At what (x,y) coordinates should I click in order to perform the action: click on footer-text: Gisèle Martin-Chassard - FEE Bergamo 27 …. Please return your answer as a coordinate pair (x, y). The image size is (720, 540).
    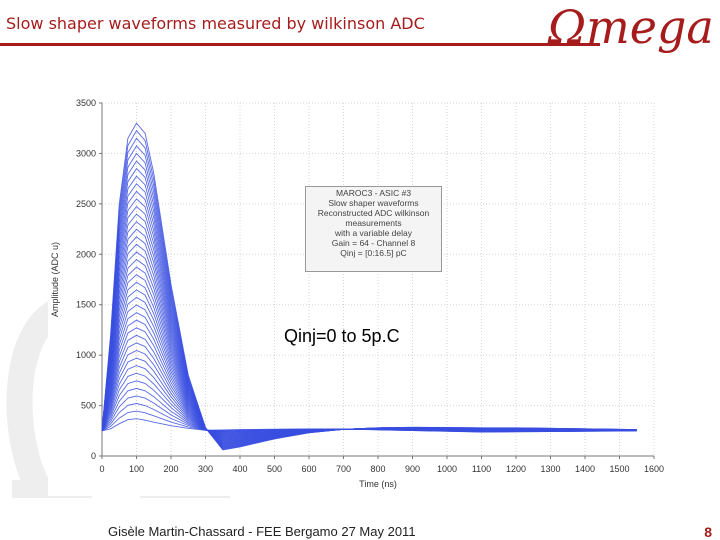
    Looking at the image, I should click on (262, 531).